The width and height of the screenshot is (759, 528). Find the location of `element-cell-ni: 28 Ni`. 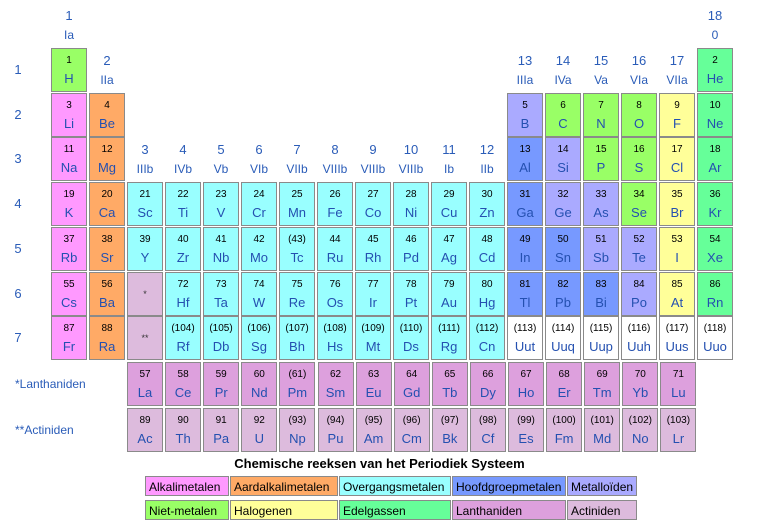

element-cell-ni: 28 Ni is located at coordinates (411, 204).